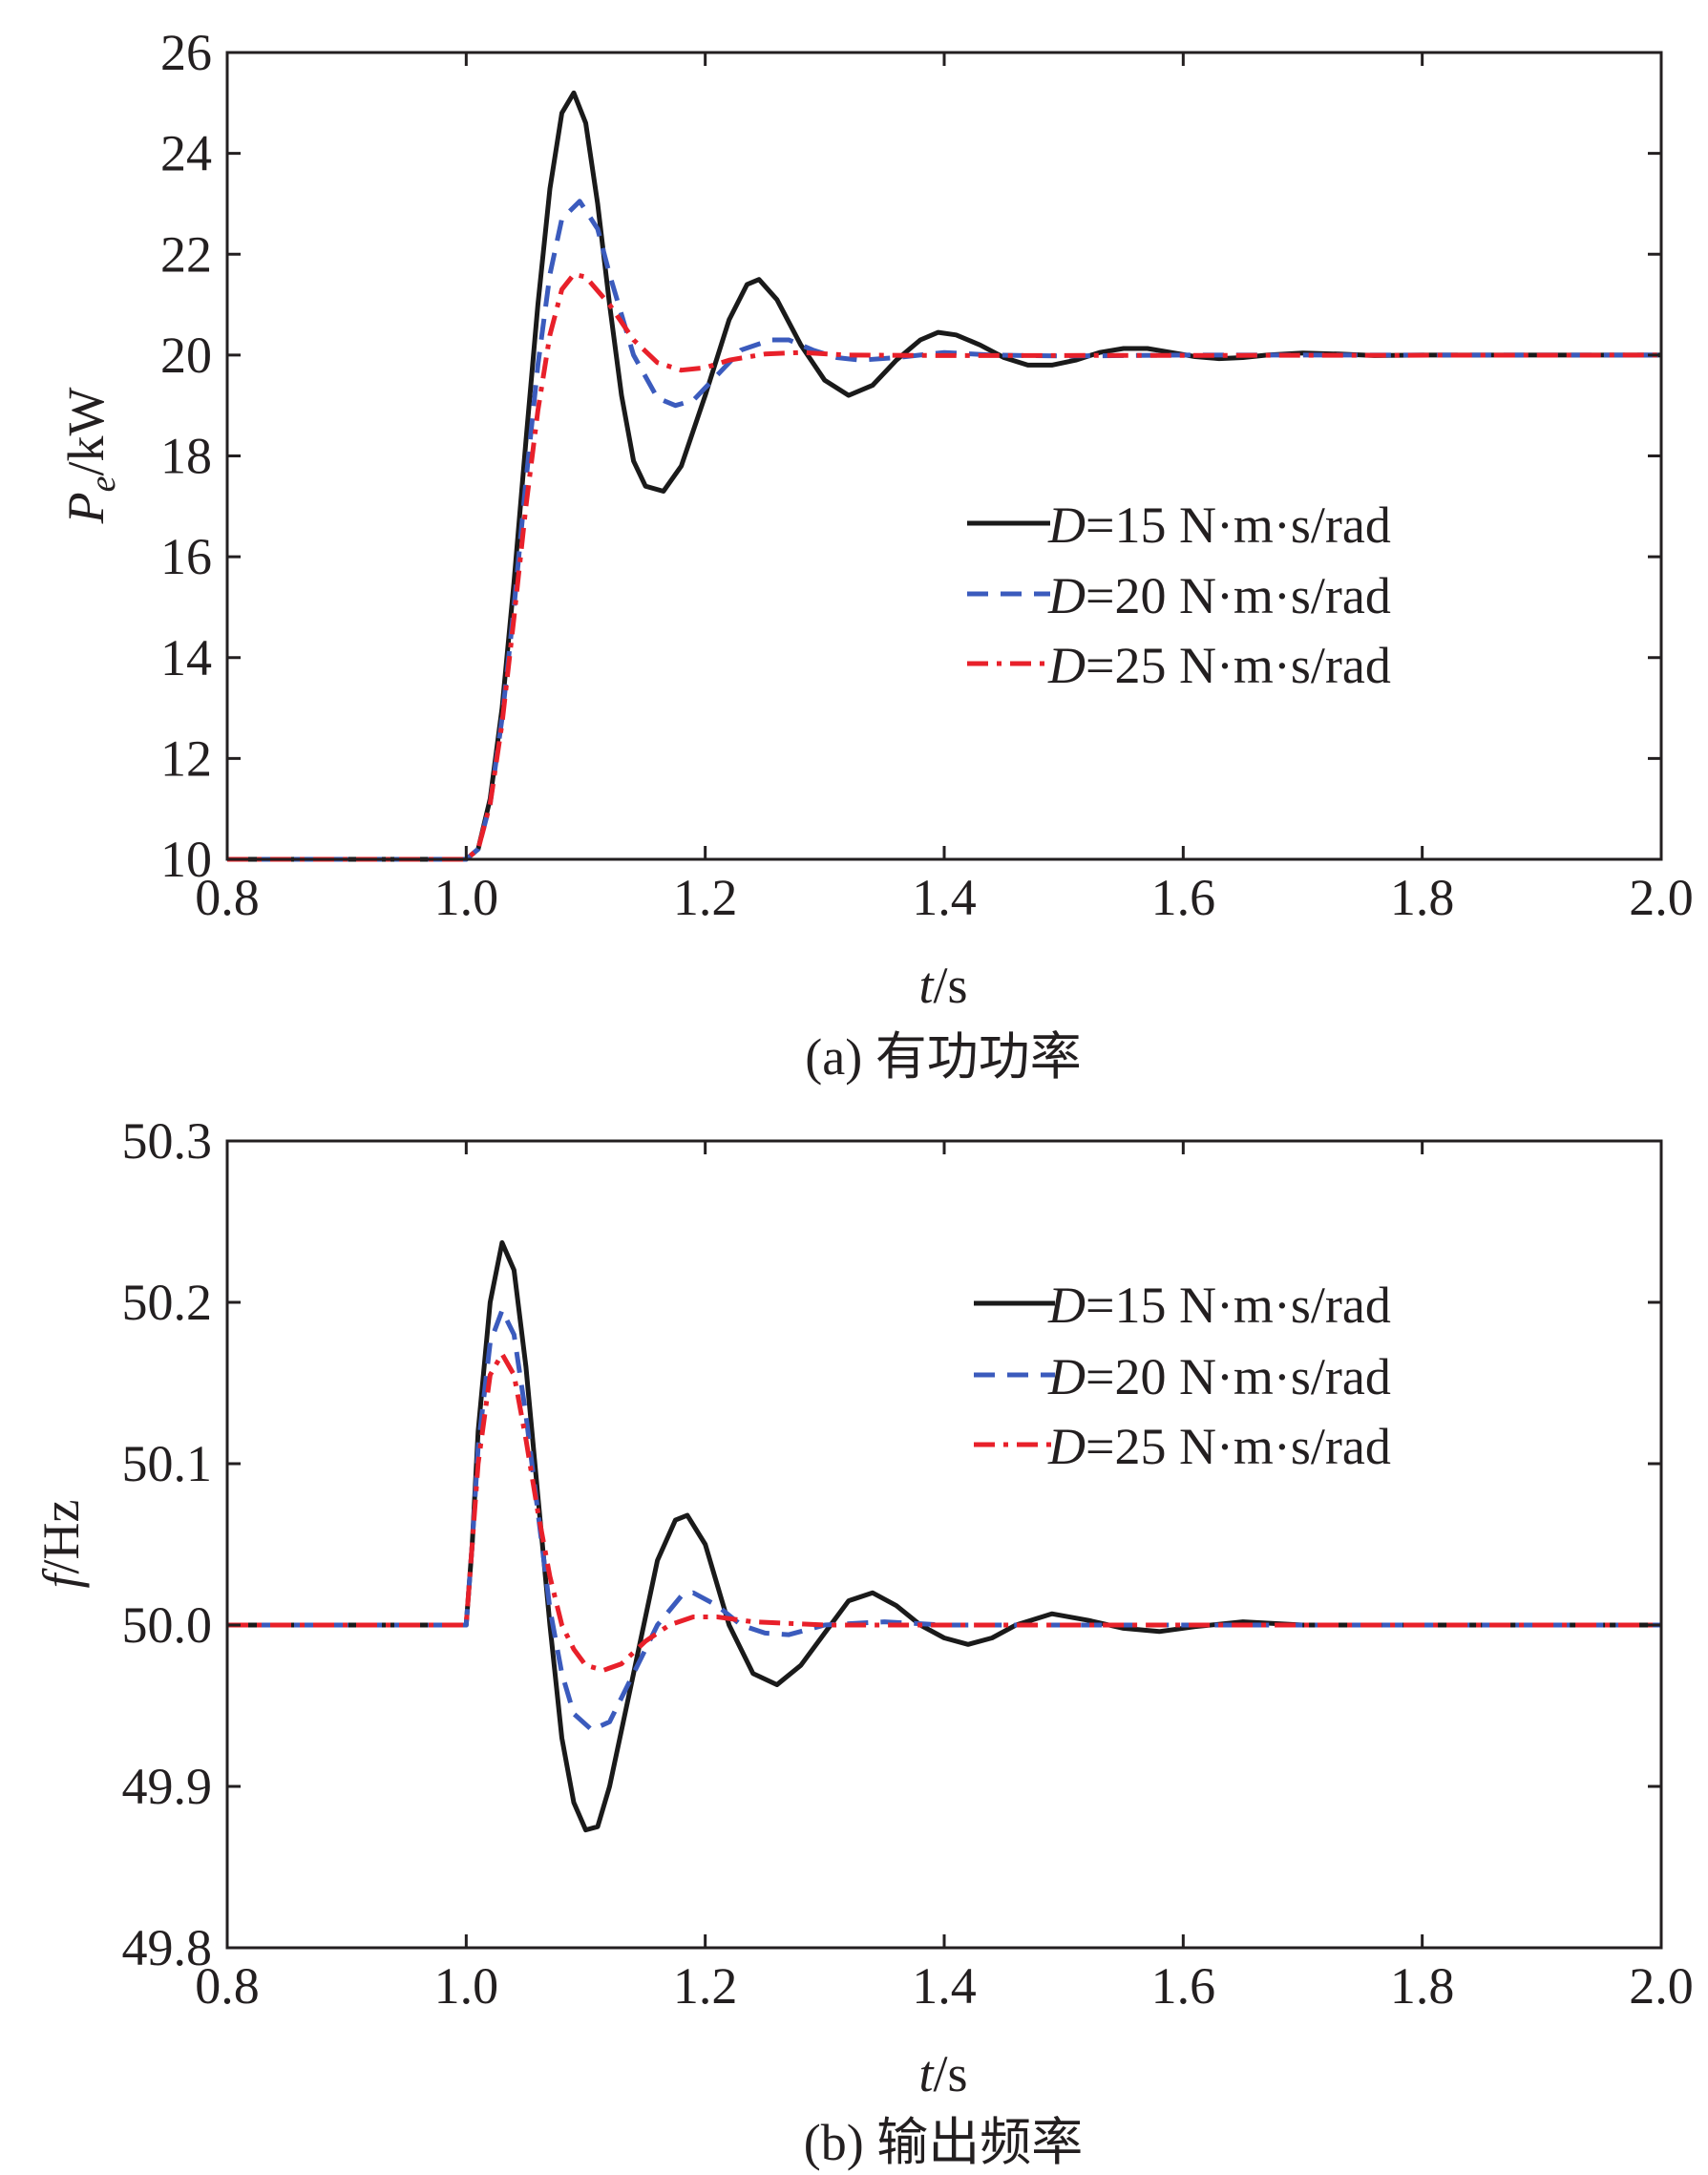  I want to click on chart-b-y-tick-label: 50.0, so click(168, 1625).